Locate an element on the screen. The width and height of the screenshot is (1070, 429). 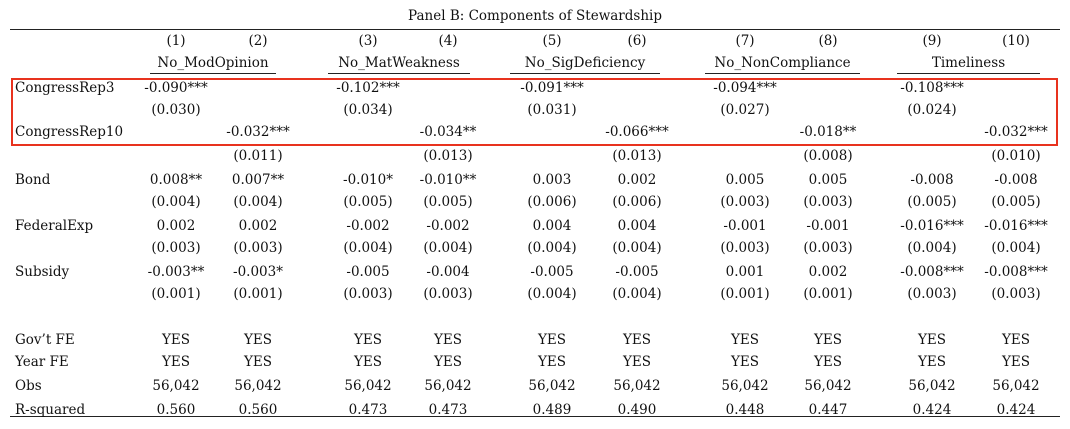
table-cell: (0.027) is located at coordinates (745, 110).